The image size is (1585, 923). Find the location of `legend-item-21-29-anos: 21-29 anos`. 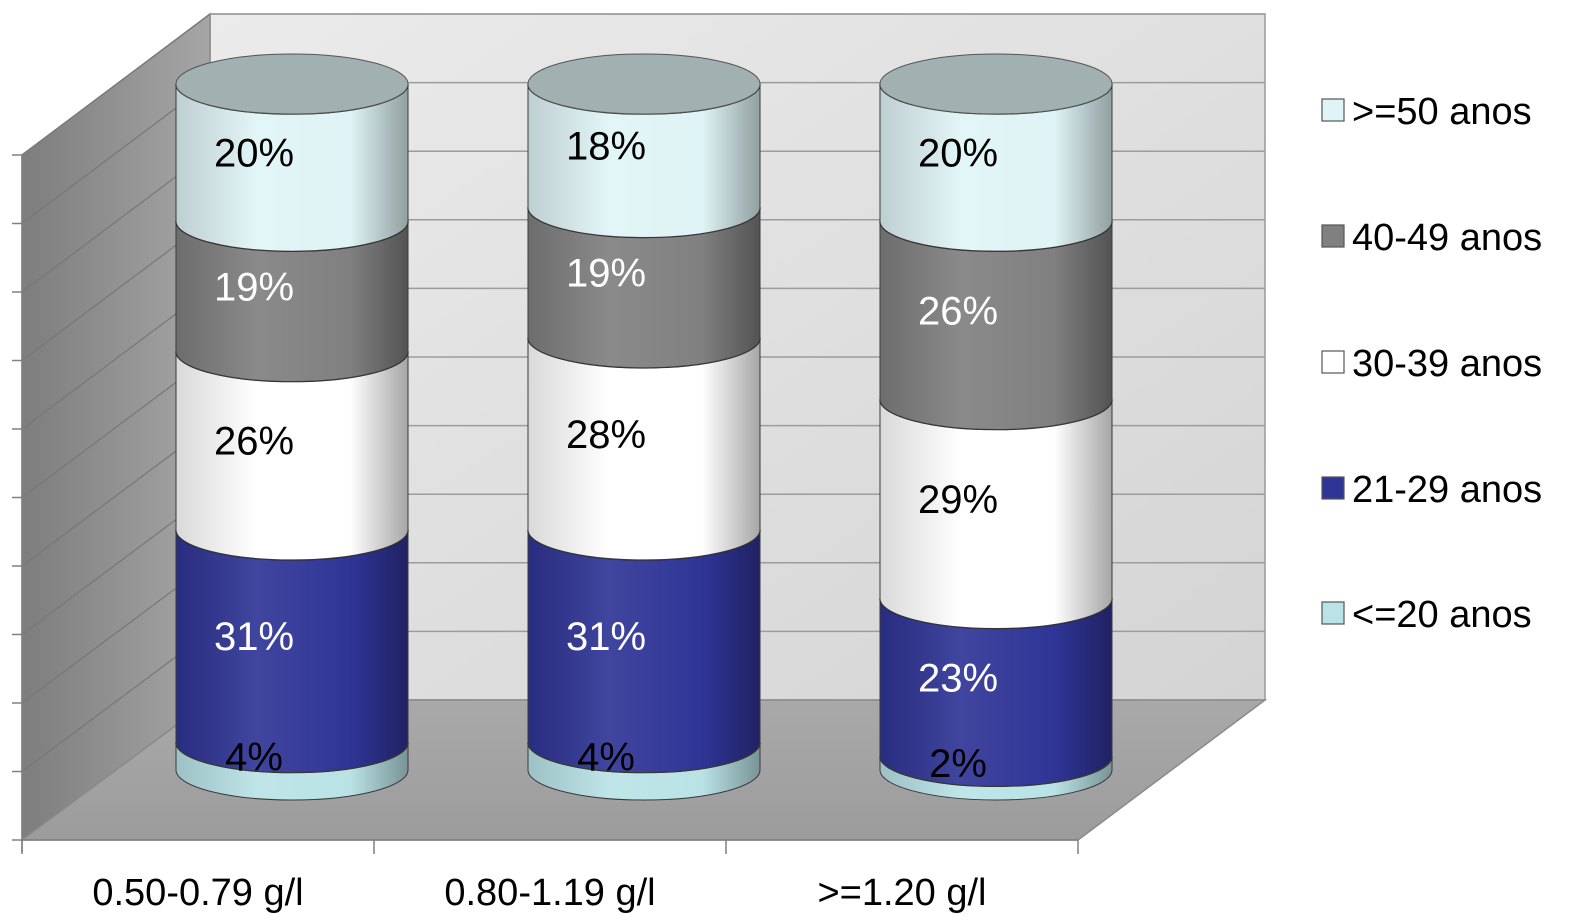

legend-item-21-29-anos: 21-29 anos is located at coordinates (1431, 490).